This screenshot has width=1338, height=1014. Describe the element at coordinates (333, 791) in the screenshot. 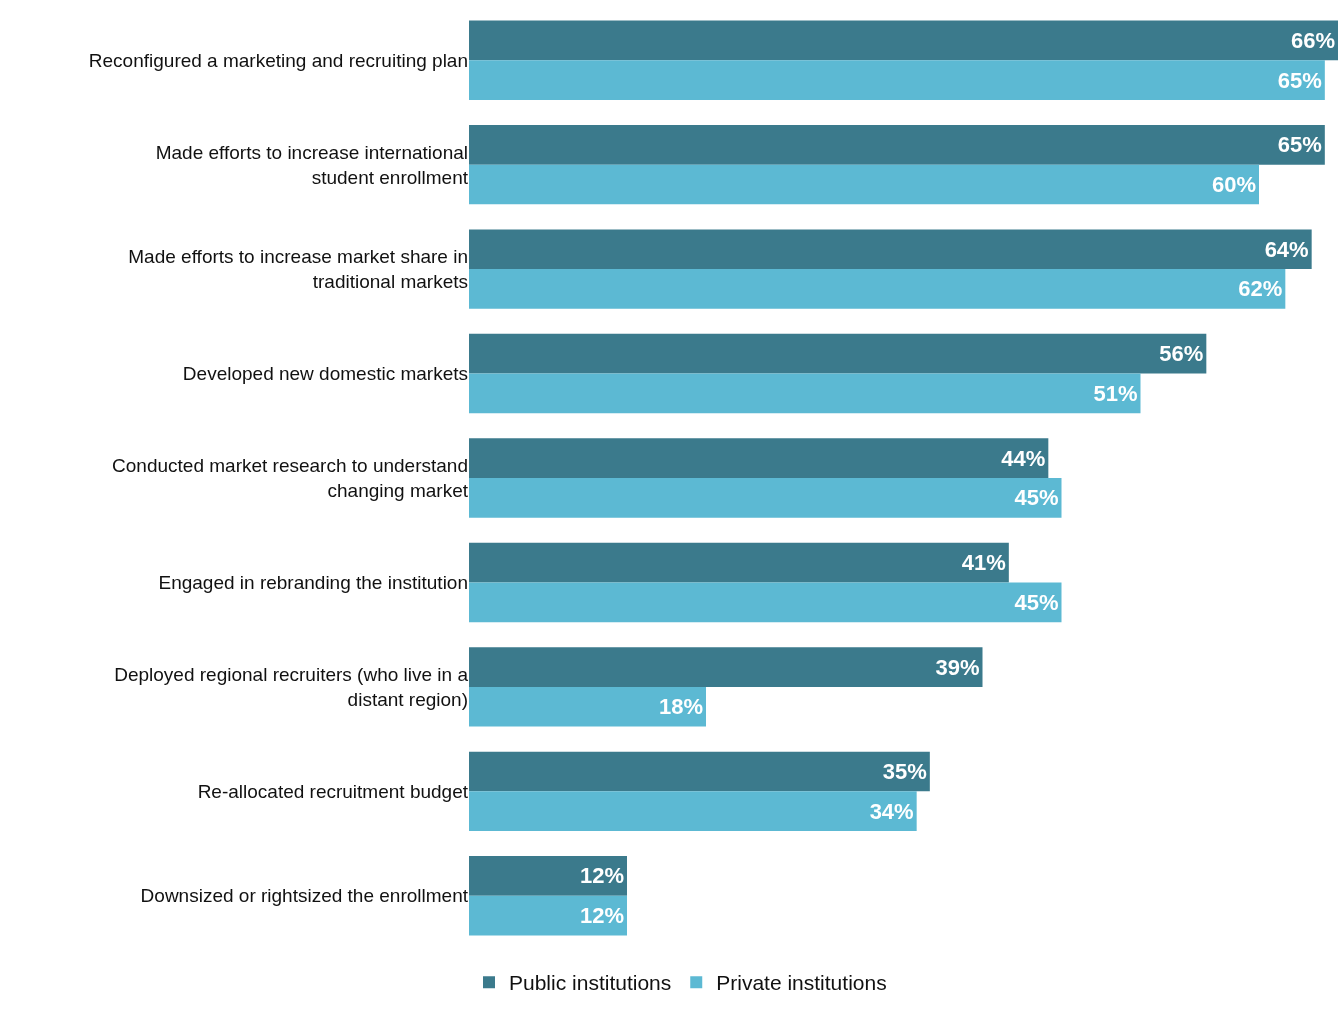

I see `y-tick-label: Re-allocated recruitment budget` at that location.